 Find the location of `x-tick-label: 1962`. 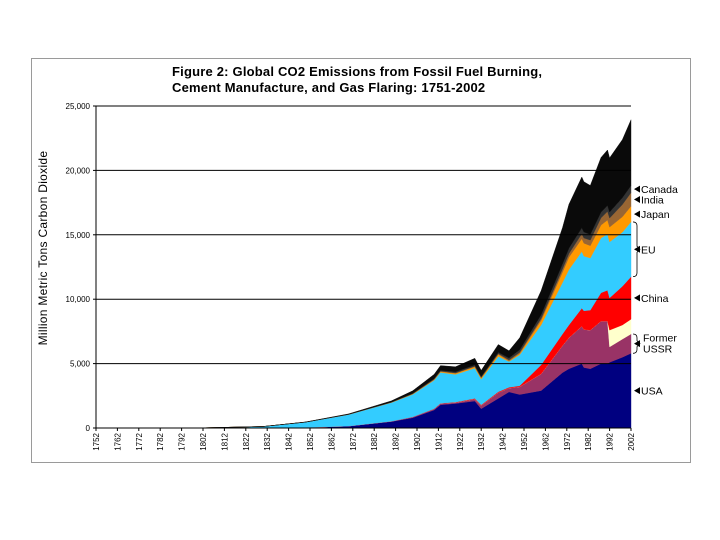

x-tick-label: 1962 is located at coordinates (545, 441).